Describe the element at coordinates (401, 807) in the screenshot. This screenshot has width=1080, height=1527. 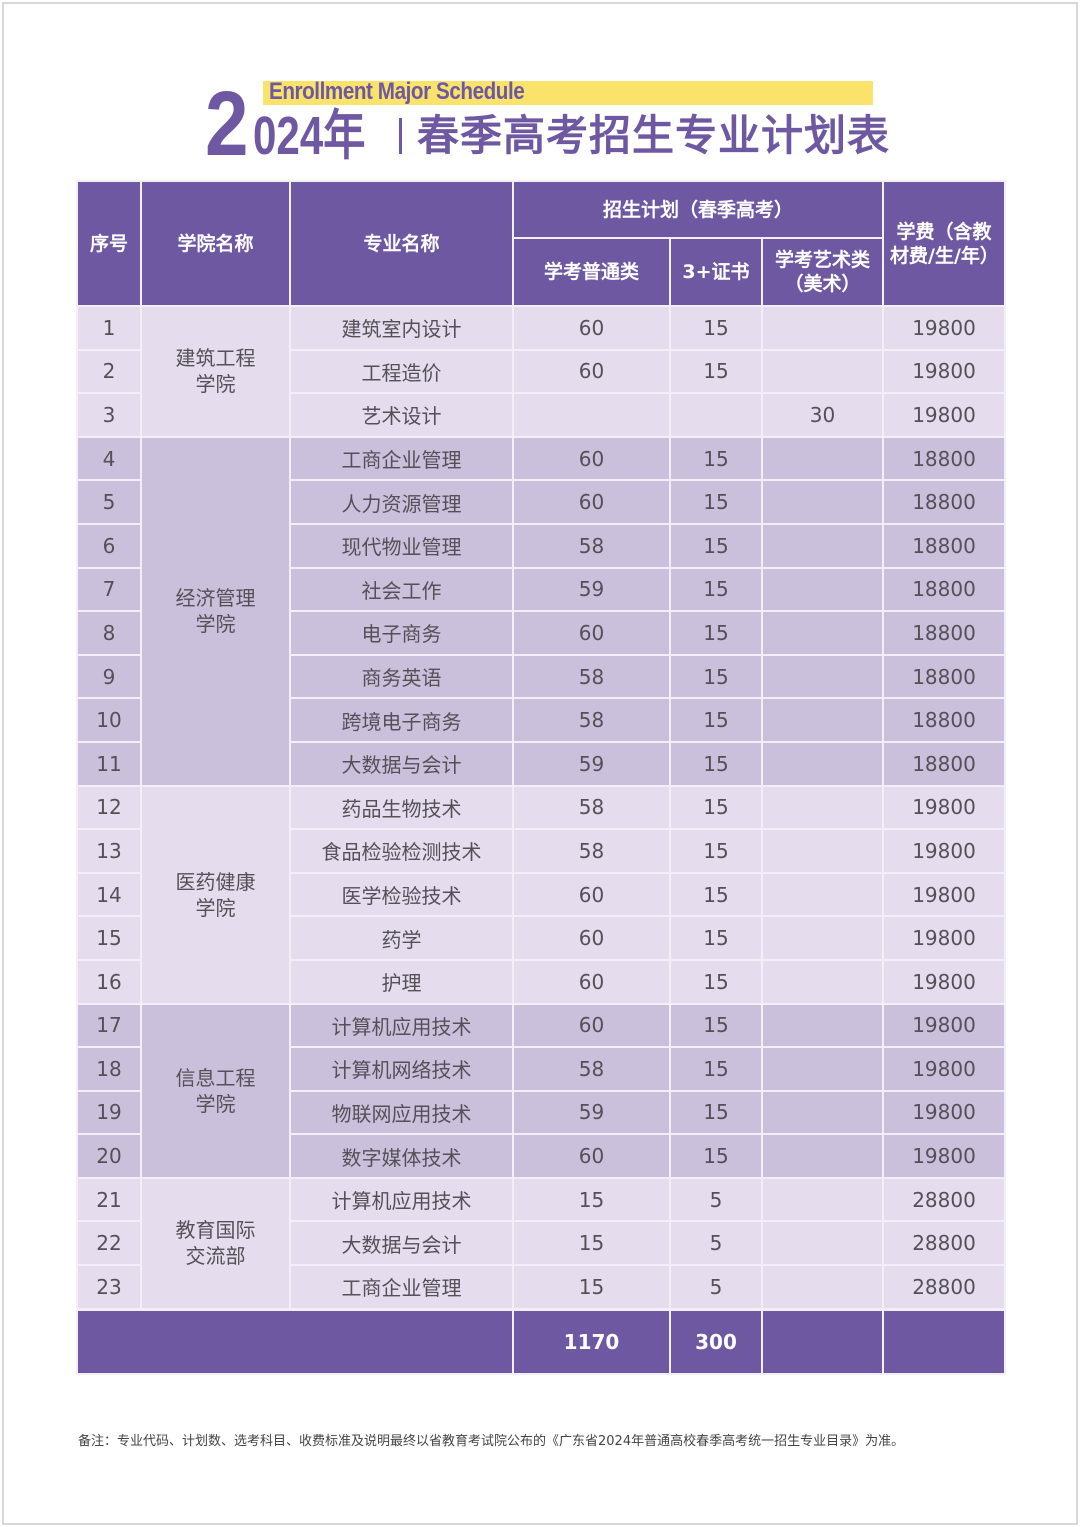
I see `major-name: 药品生物技术` at that location.